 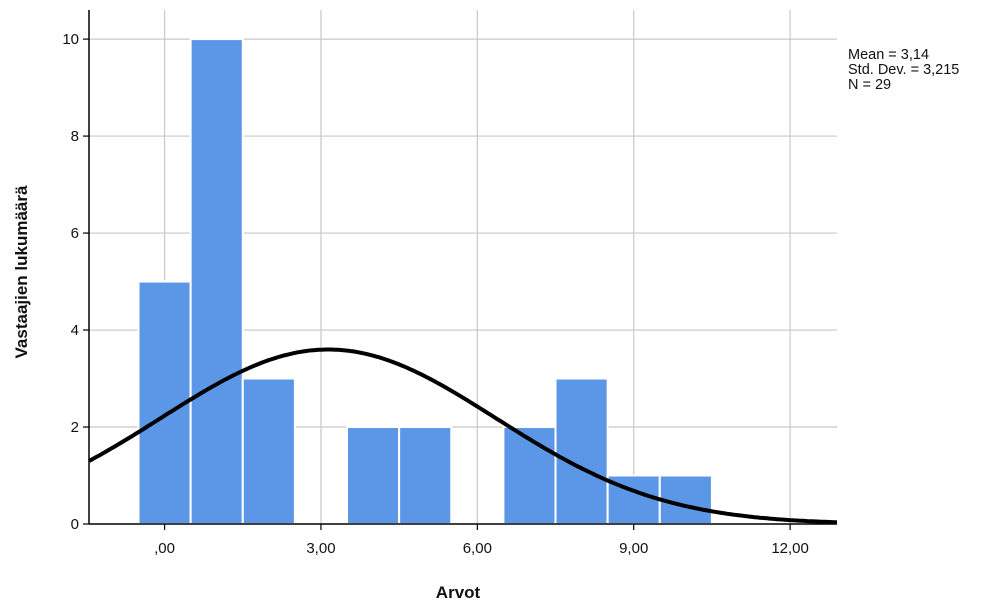 What do you see at coordinates (477, 548) in the screenshot?
I see `x-tick-label: 6,00` at bounding box center [477, 548].